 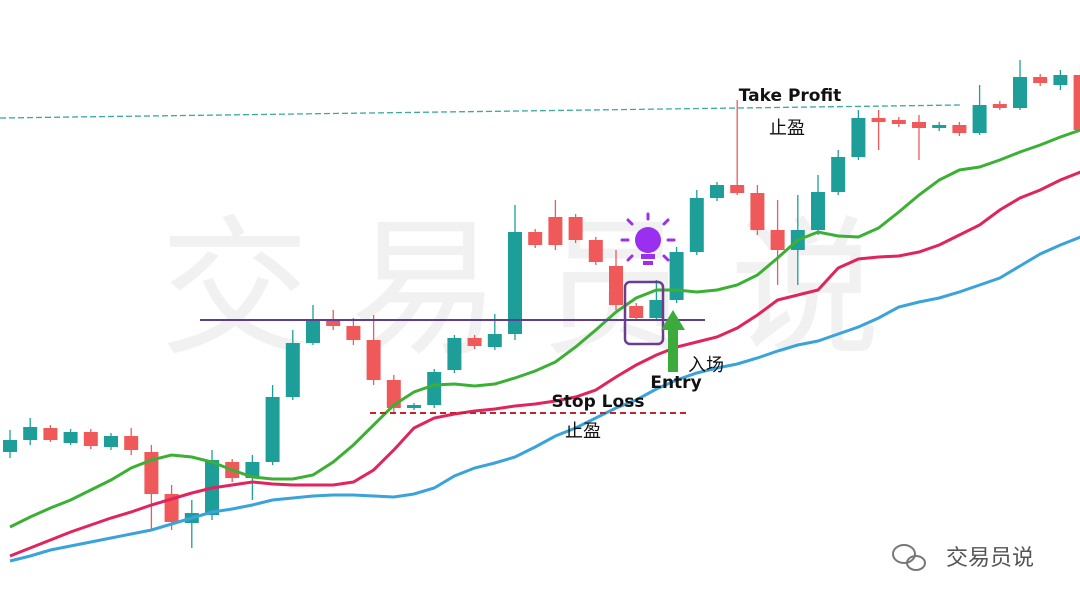 I want to click on logo-icon, so click(x=909, y=557).